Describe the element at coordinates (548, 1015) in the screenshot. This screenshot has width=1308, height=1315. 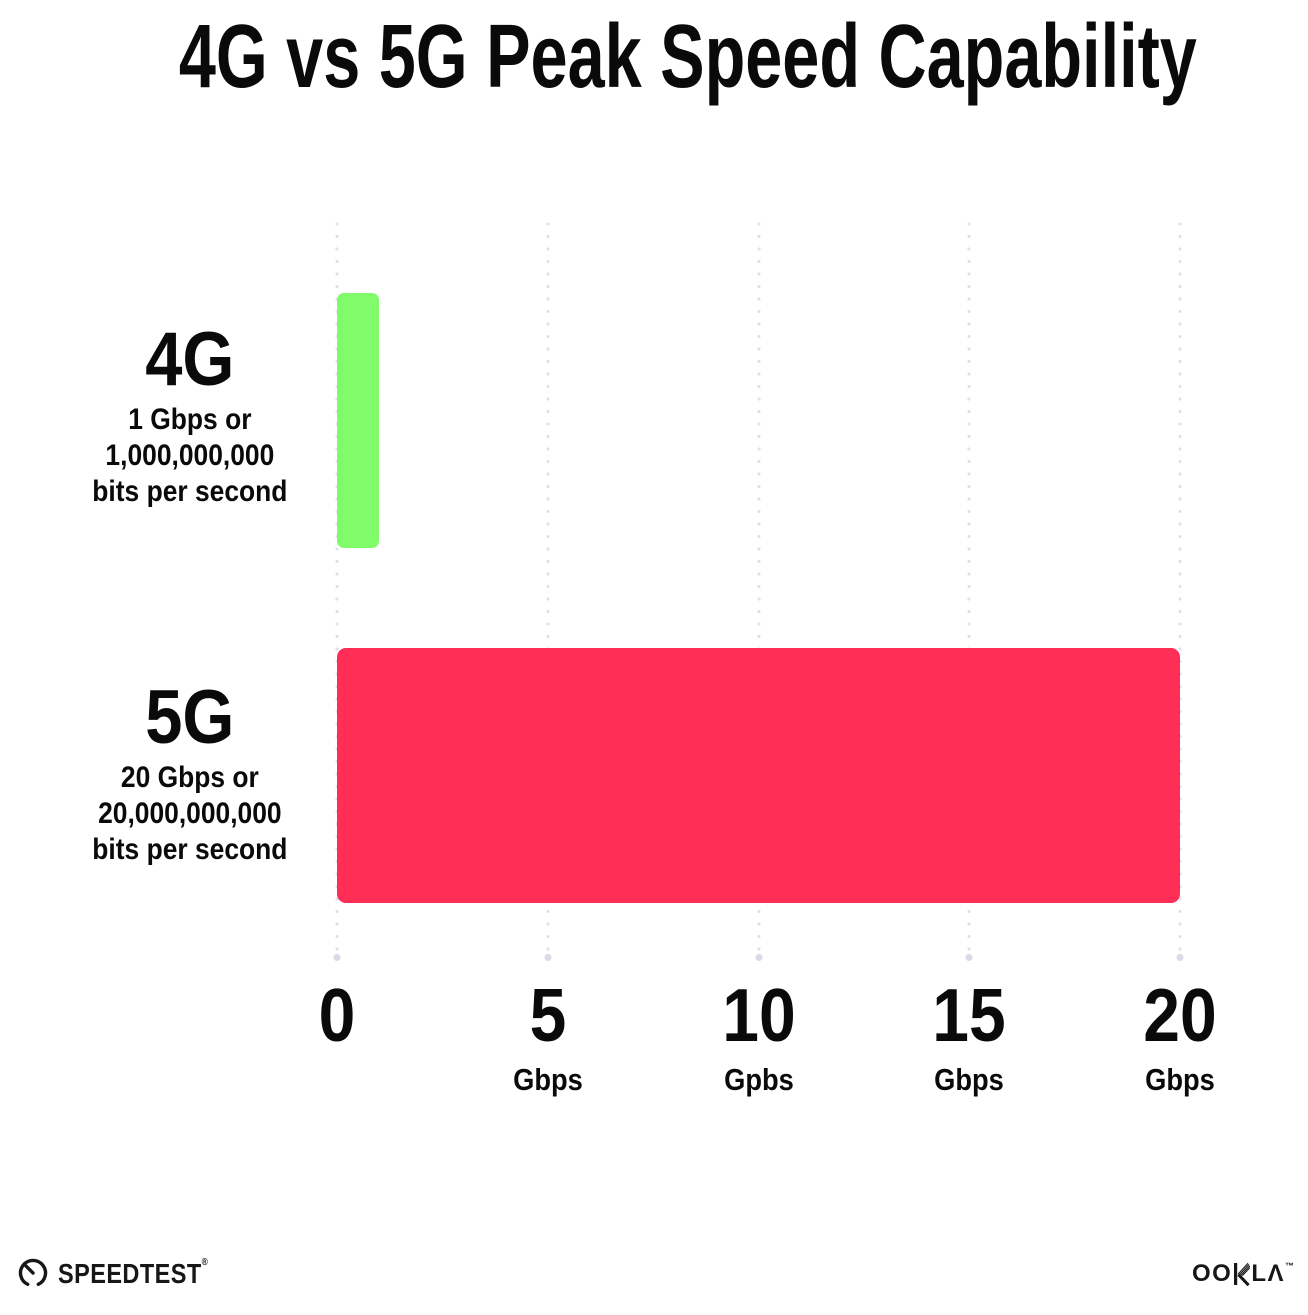
I see `x-tick-5-value: 5` at that location.